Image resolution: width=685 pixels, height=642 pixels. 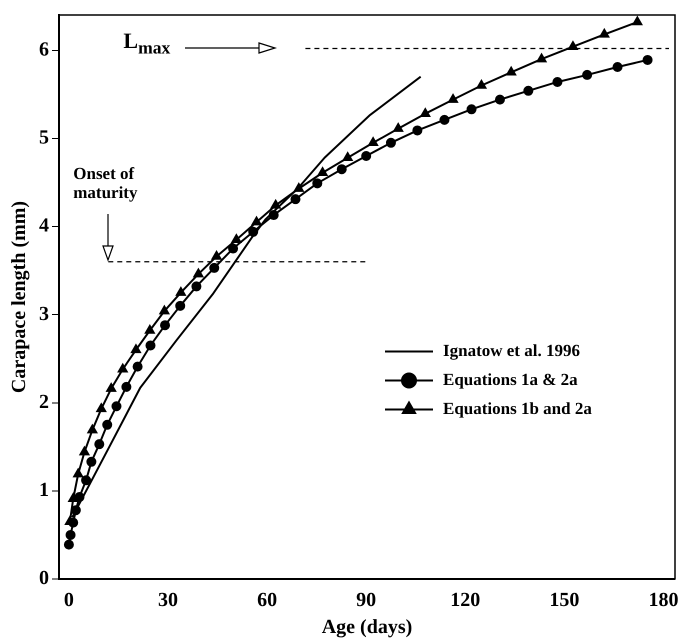 What do you see at coordinates (510, 379) in the screenshot?
I see `legend-label: Equations 1a & 2a` at bounding box center [510, 379].